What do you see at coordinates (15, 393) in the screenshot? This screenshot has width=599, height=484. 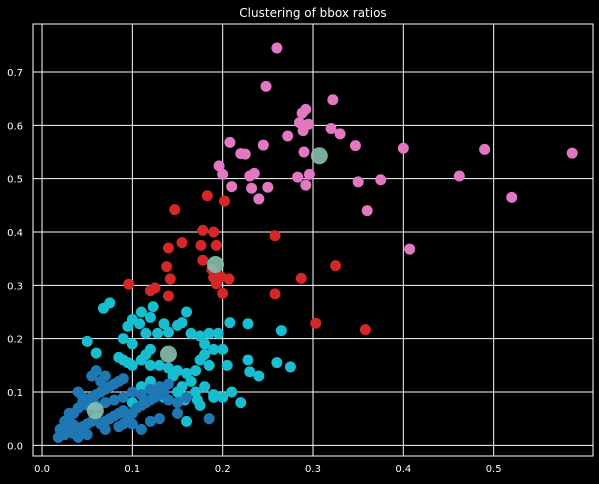 I see `y-tick-label: 0.1` at bounding box center [15, 393].